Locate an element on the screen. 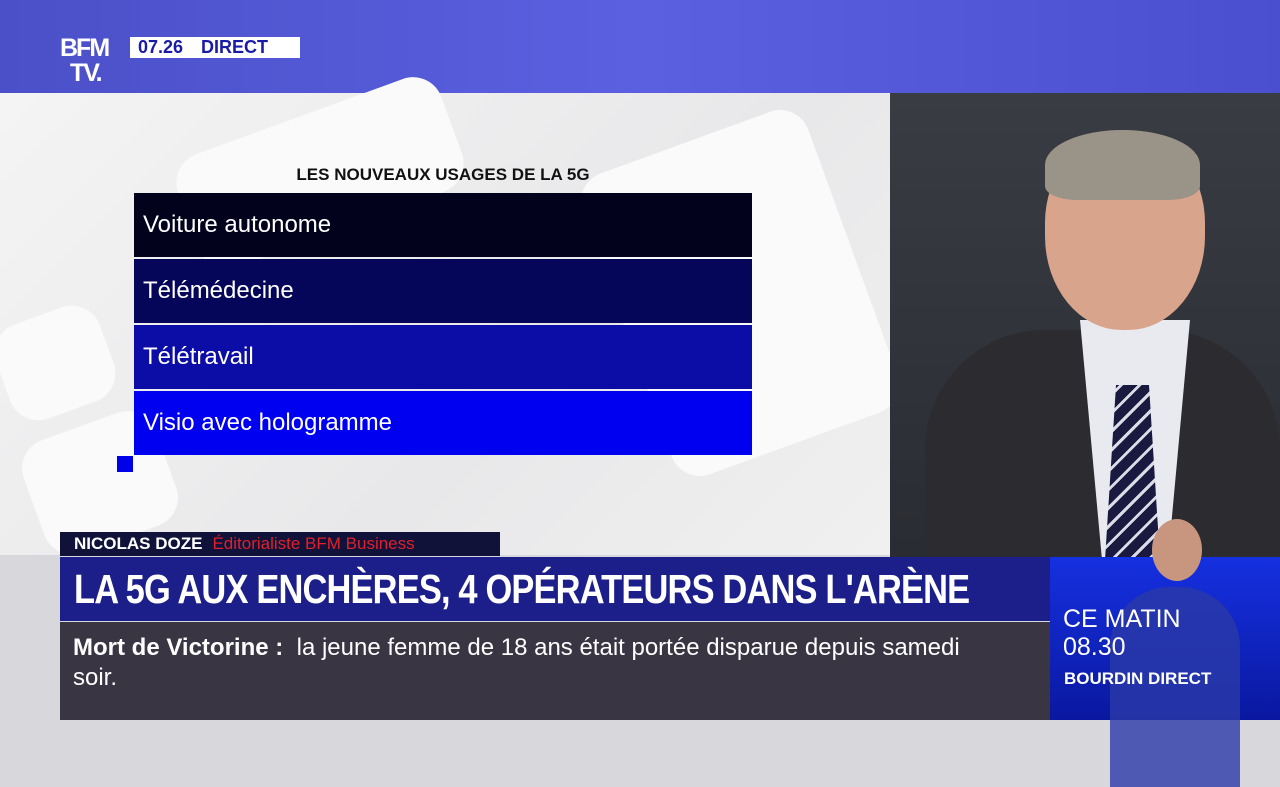 This screenshot has height=787, width=1280. live-label: DIRECT is located at coordinates (235, 47).